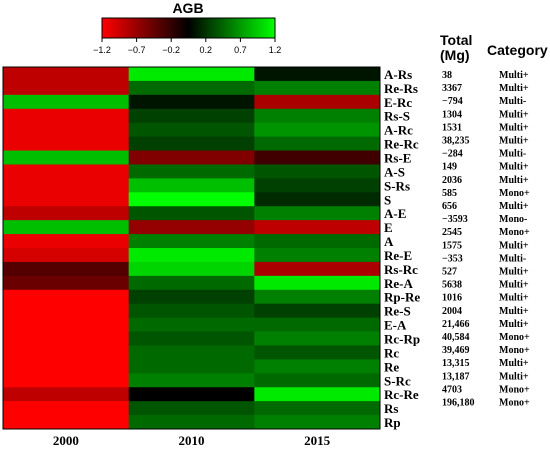 This screenshot has height=450, width=550. Describe the element at coordinates (452, 311) in the screenshot. I see `total-value: 2004` at that location.